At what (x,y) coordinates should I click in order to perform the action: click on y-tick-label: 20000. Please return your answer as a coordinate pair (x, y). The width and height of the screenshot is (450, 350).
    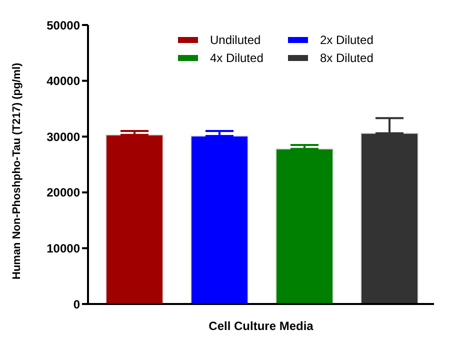
    Looking at the image, I should click on (63, 193).